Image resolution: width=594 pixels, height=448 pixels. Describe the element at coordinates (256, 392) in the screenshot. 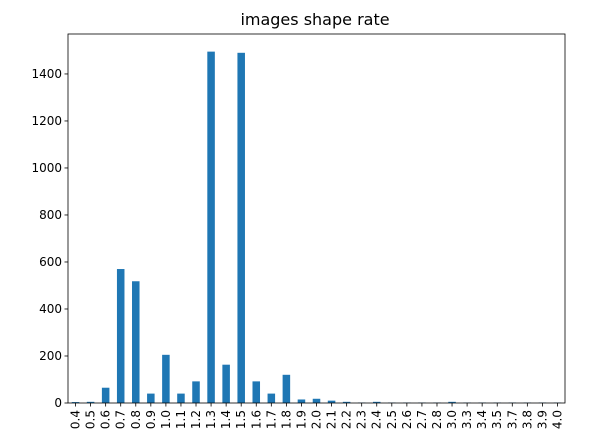

I see `bar-1.6` at that location.